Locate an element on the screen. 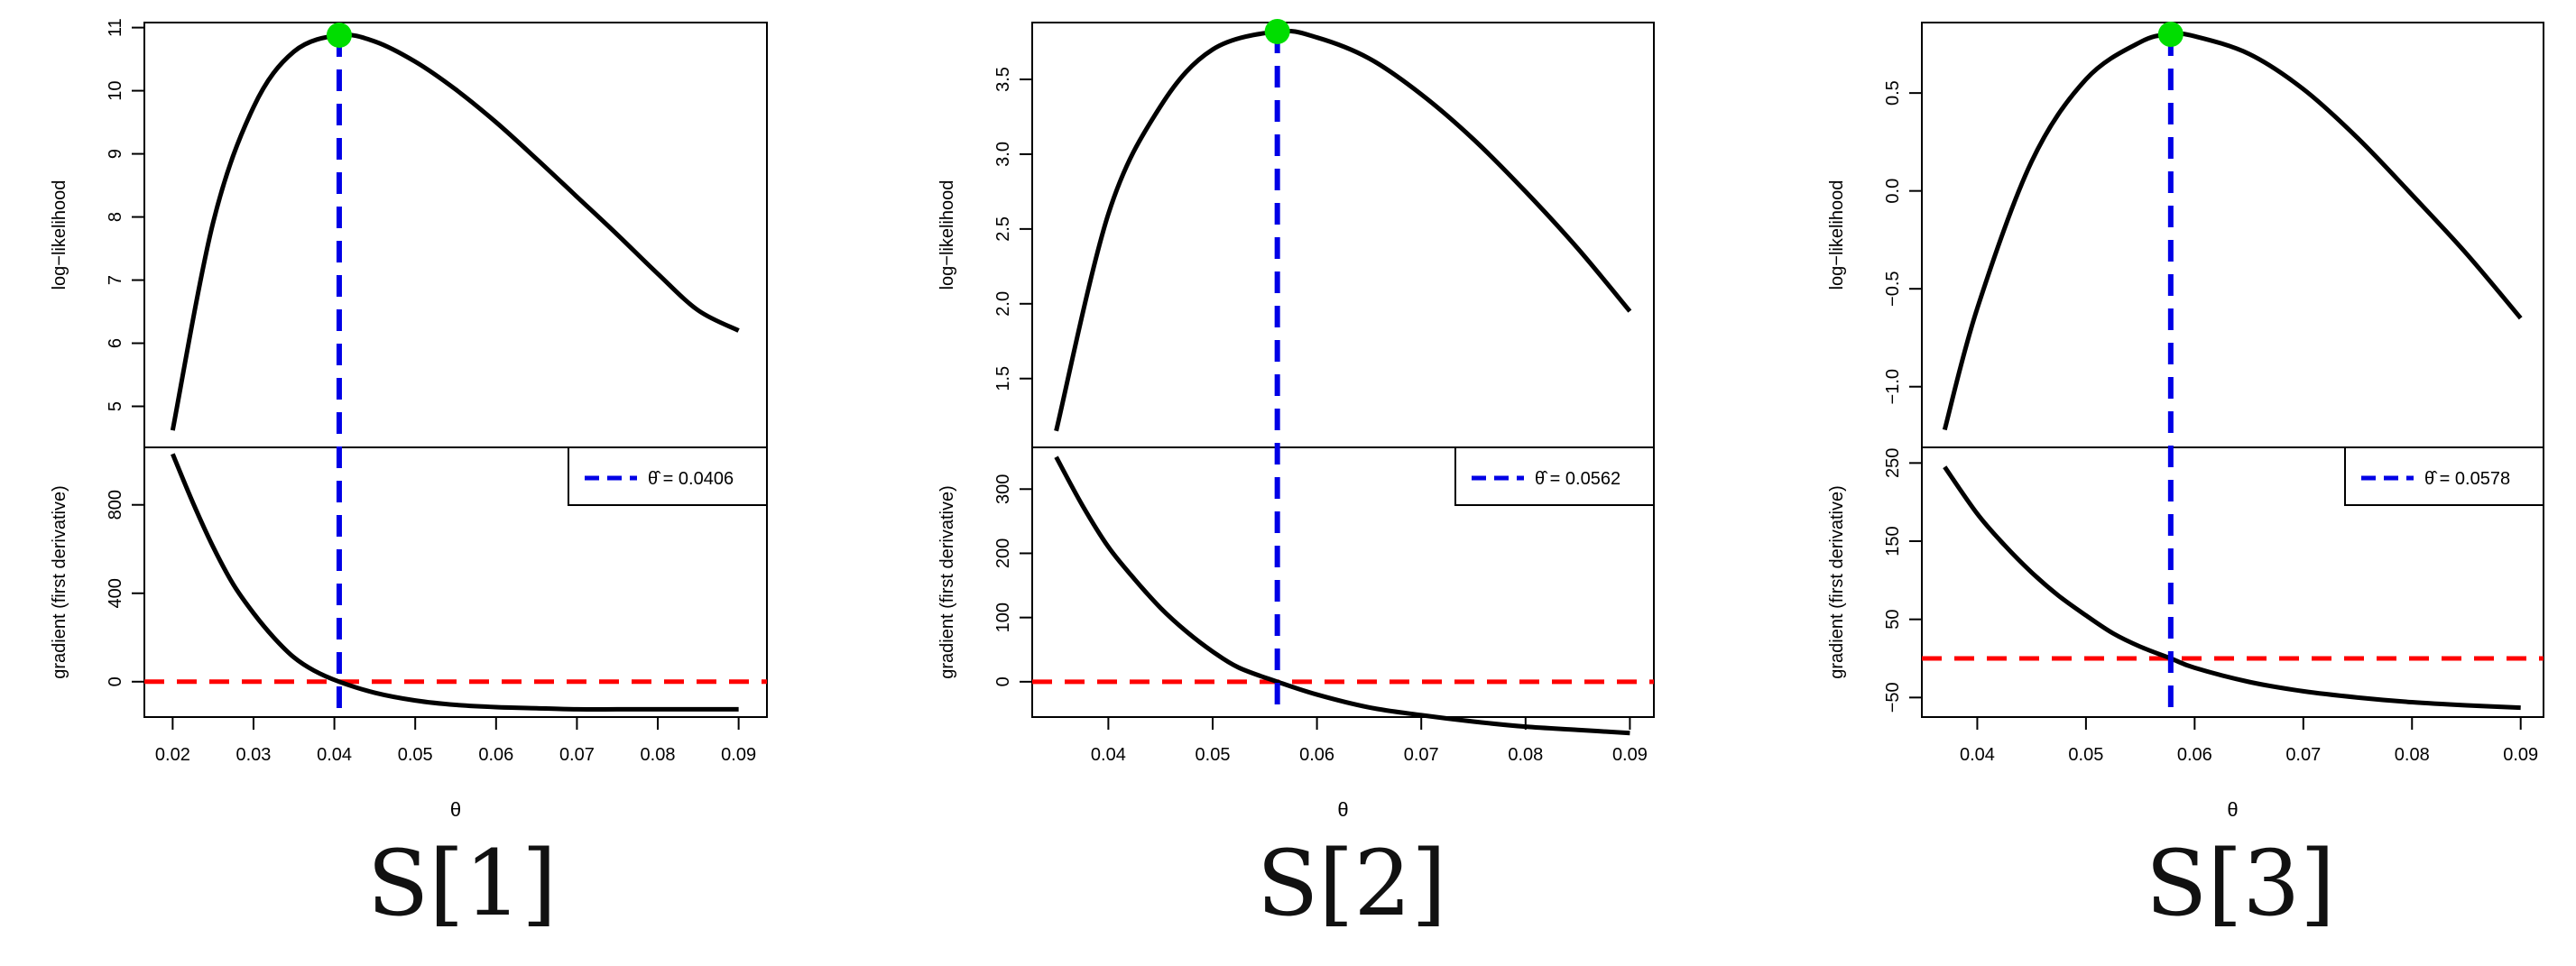  top-y-tick-label: 1.5 is located at coordinates (1003, 379).